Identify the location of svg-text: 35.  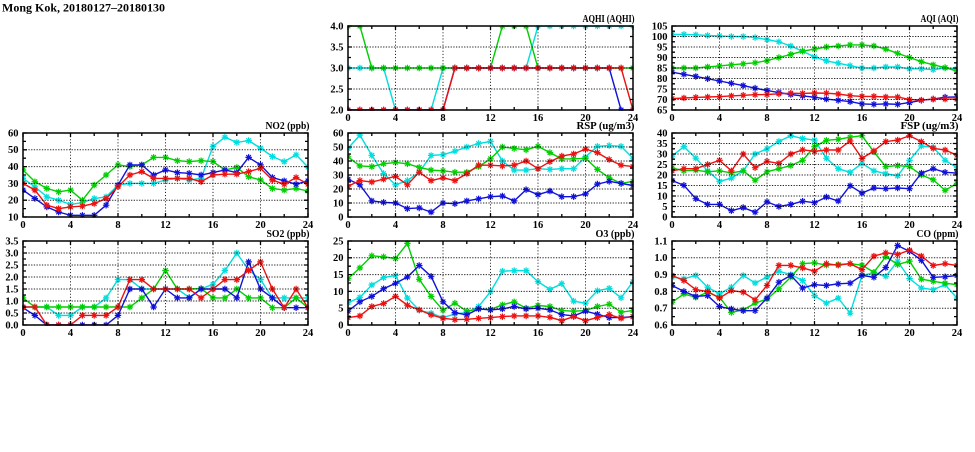
(662, 144).